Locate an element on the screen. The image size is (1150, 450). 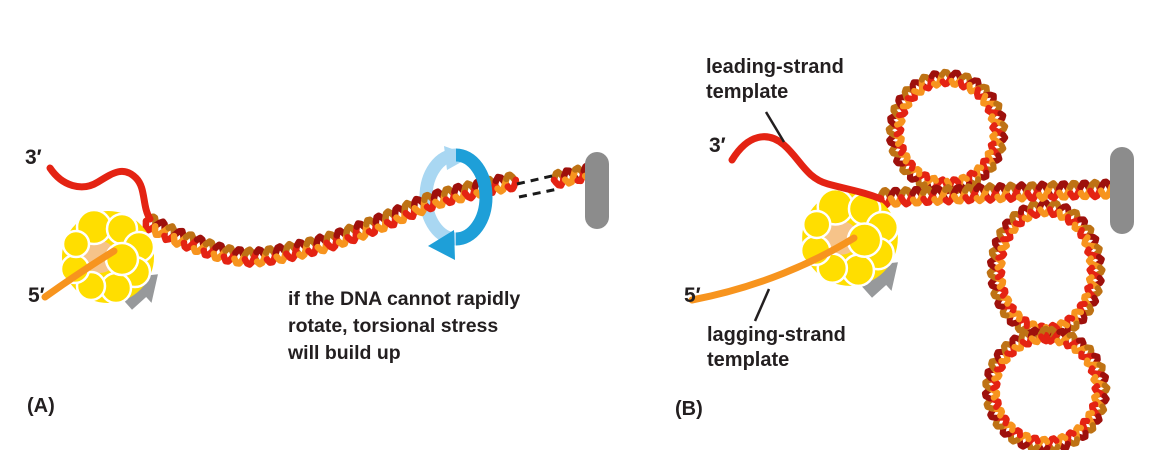
leading-strand-template-label: leading-strand template is located at coordinates (775, 80).